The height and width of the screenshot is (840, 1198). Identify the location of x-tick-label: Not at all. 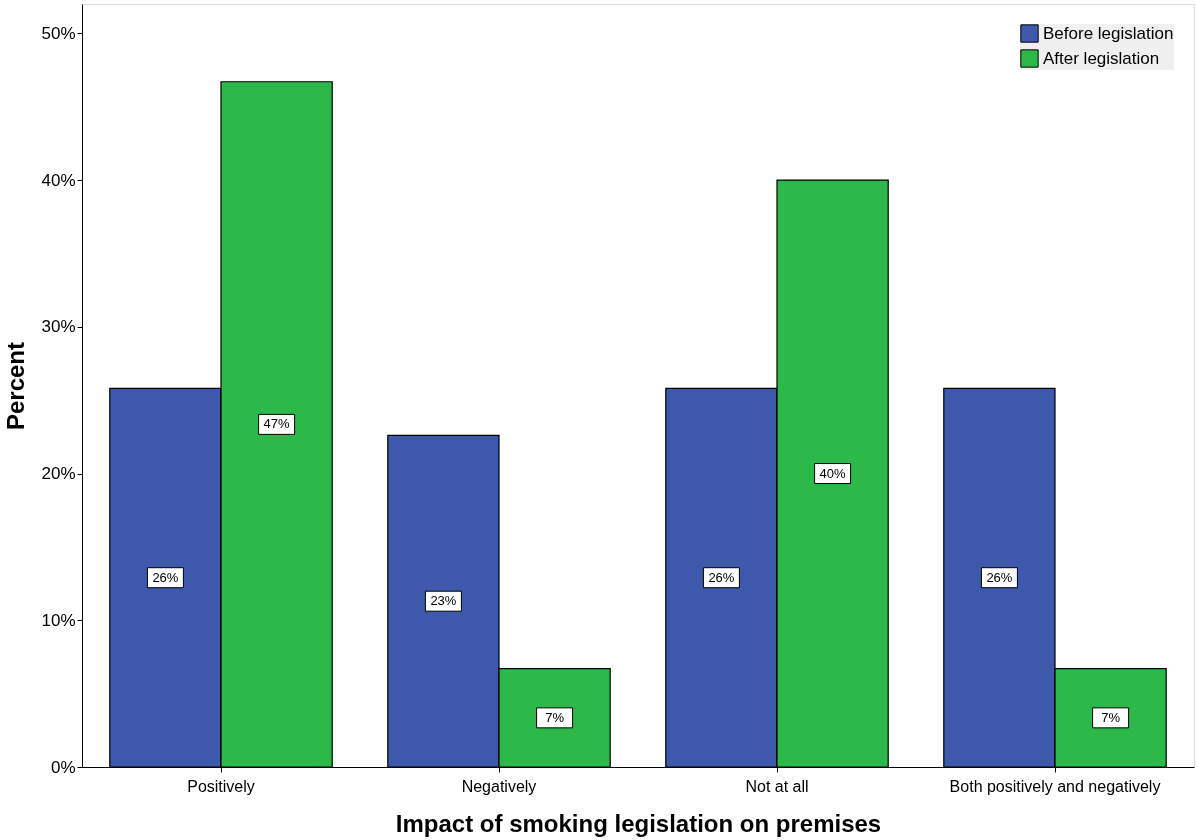
(777, 786).